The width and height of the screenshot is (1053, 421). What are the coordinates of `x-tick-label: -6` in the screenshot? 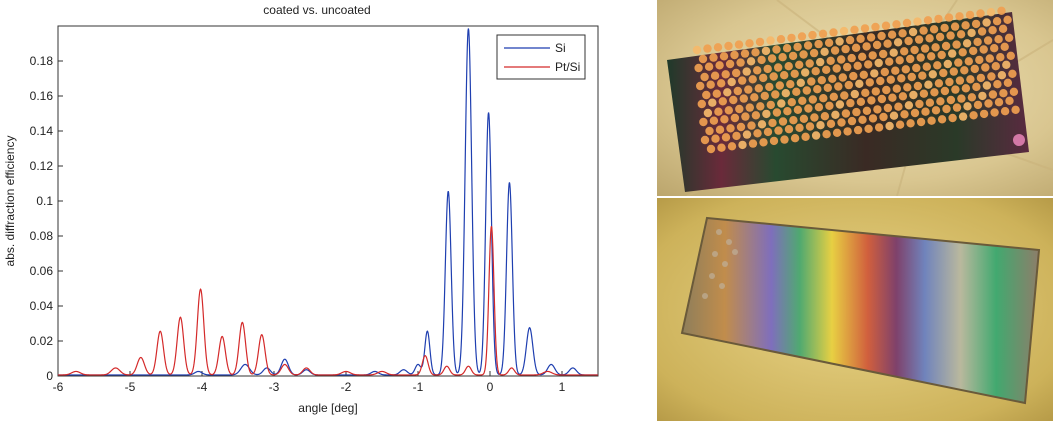 It's located at (58, 387).